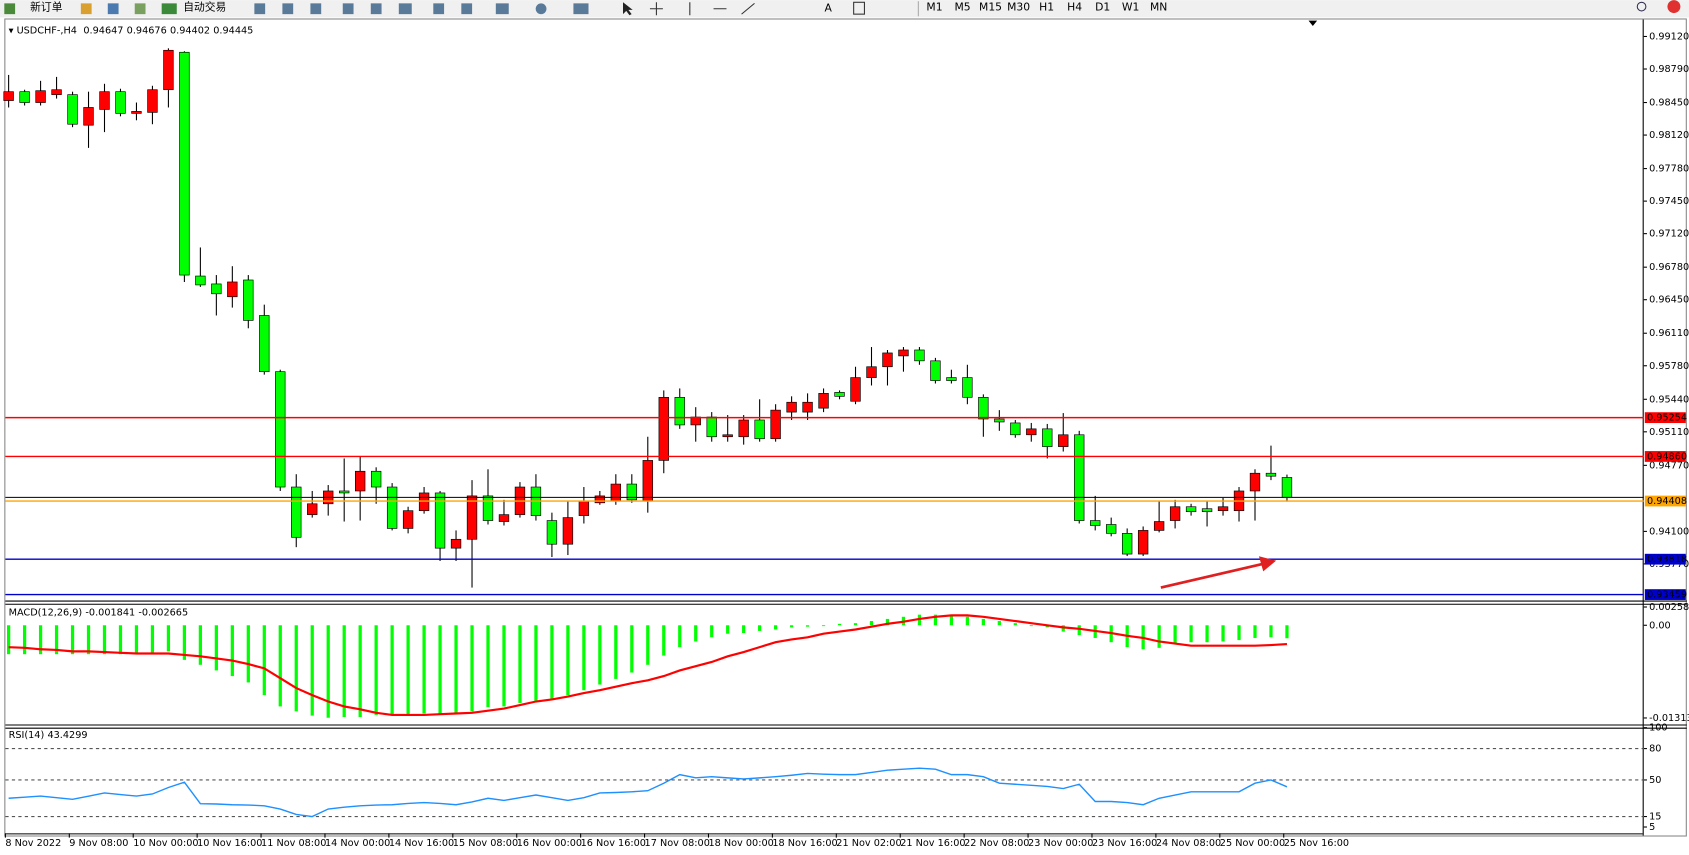 Image resolution: width=1689 pixels, height=855 pixels. Describe the element at coordinates (1655, 817) in the screenshot. I see `y-tick-label: 15` at that location.